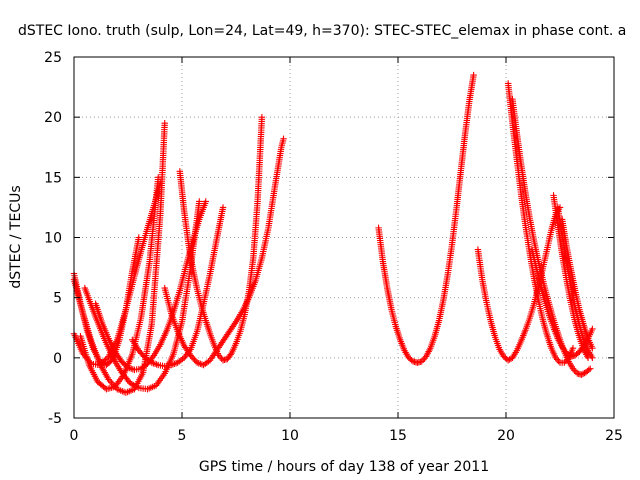 Image resolution: width=640 pixels, height=480 pixels. I want to click on y-tick-label: 15, so click(53, 178).